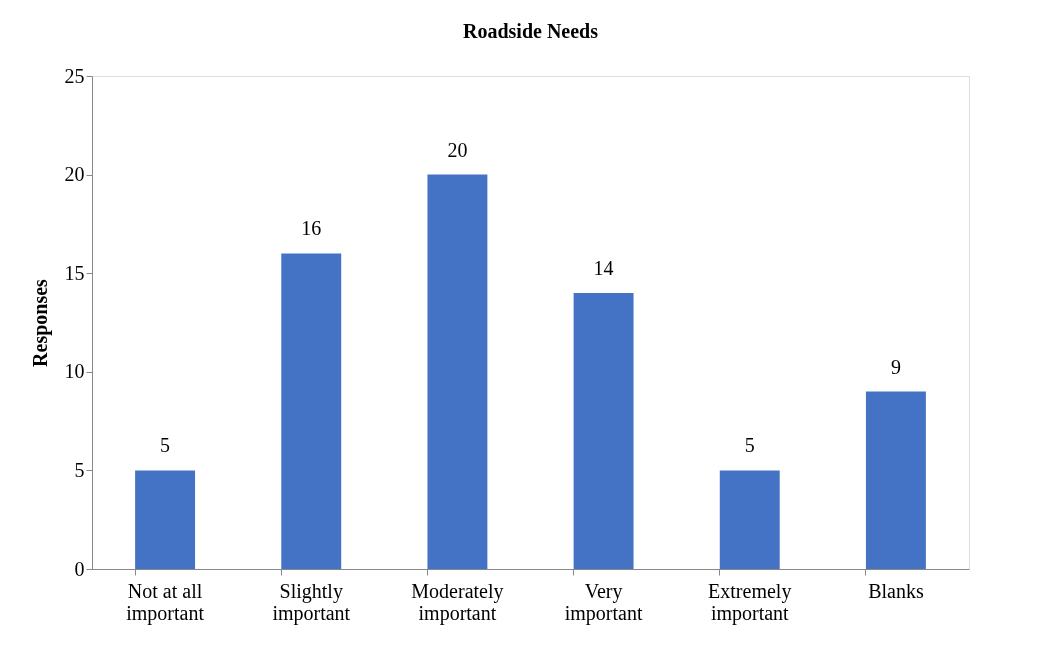 Image resolution: width=1045 pixels, height=672 pixels. Describe the element at coordinates (457, 149) in the screenshot. I see `data-label: 20` at that location.